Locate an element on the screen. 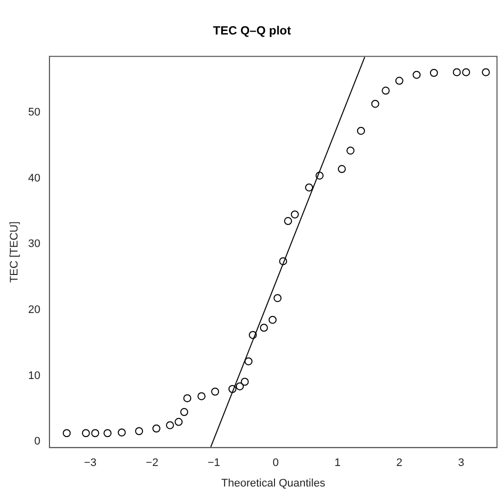  x-tick-label: −2 is located at coordinates (152, 463).